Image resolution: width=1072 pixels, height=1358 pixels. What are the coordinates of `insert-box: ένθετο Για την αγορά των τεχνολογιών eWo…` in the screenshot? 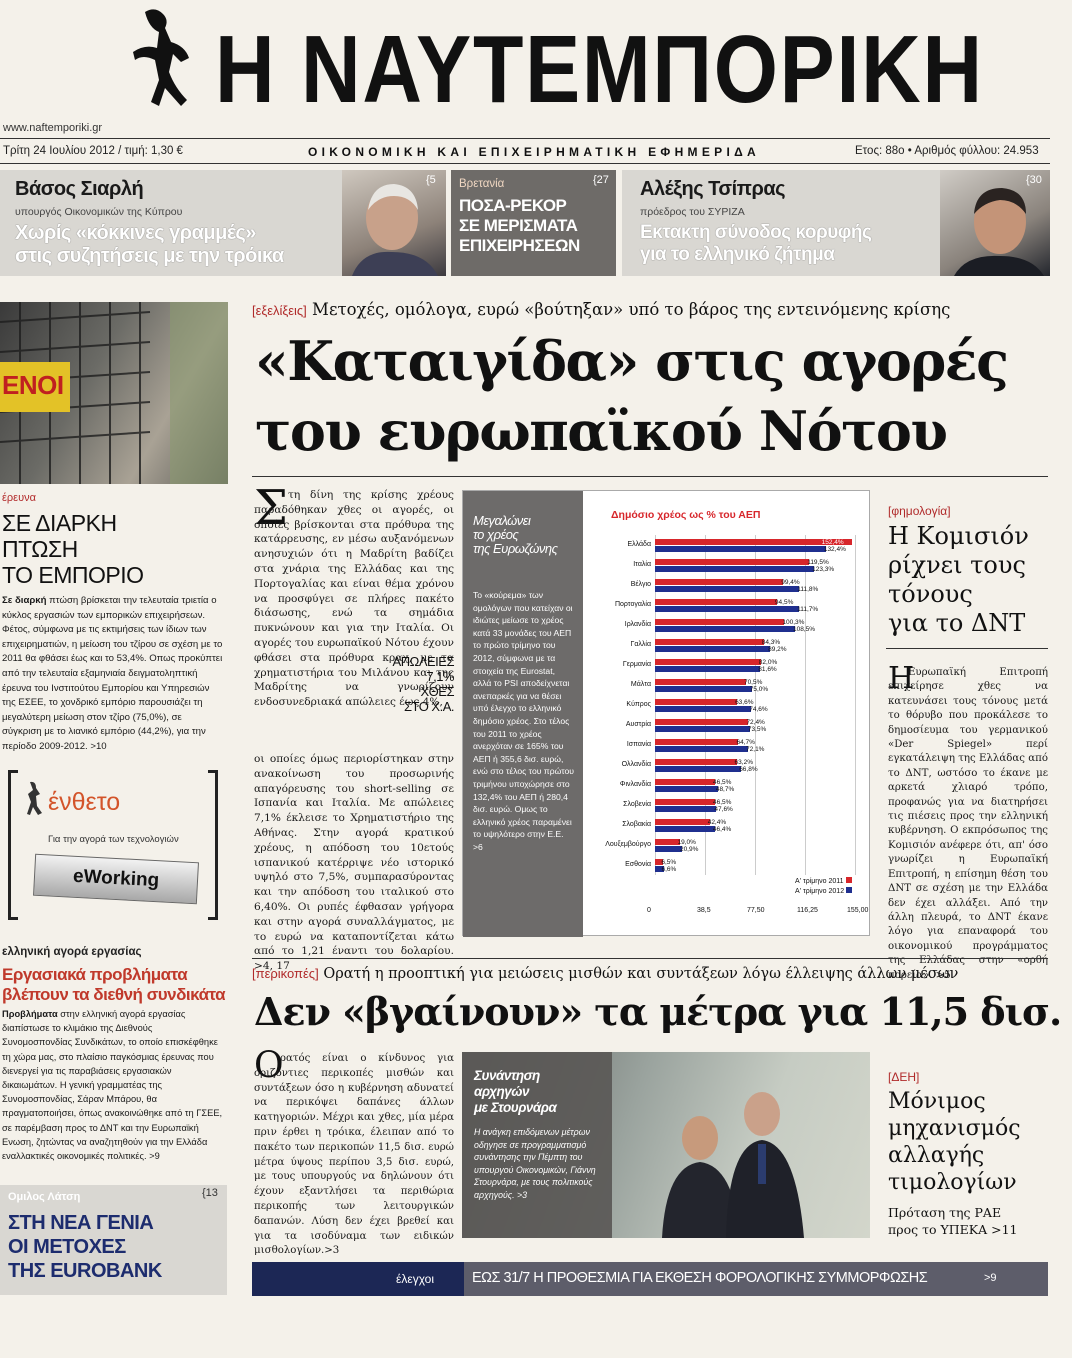 It's located at (114, 845).